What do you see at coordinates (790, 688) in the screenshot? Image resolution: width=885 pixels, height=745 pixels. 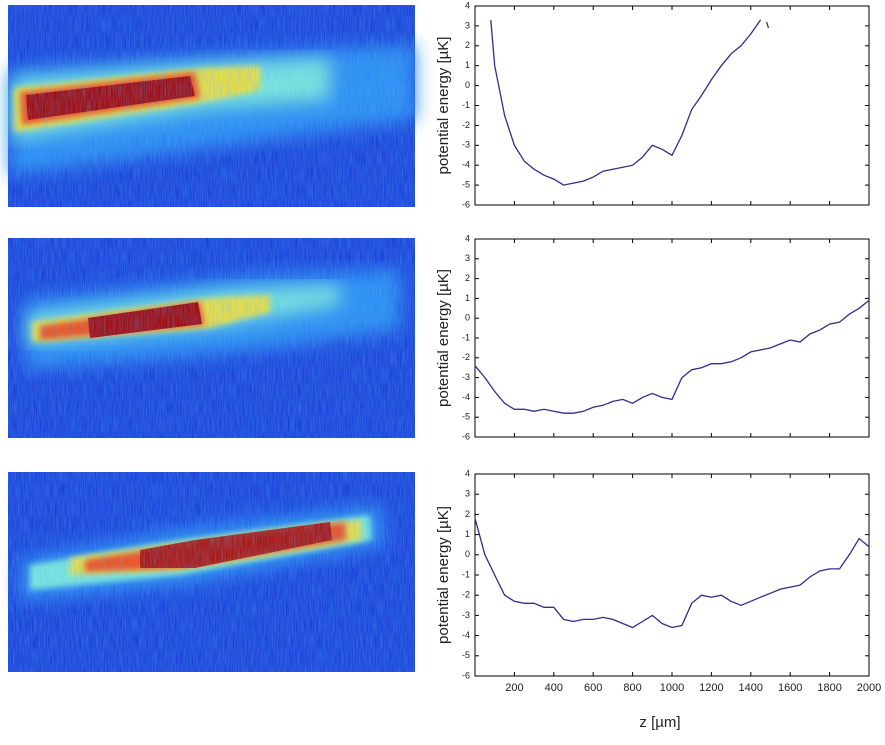 I see `x-tick-label: 1600` at bounding box center [790, 688].